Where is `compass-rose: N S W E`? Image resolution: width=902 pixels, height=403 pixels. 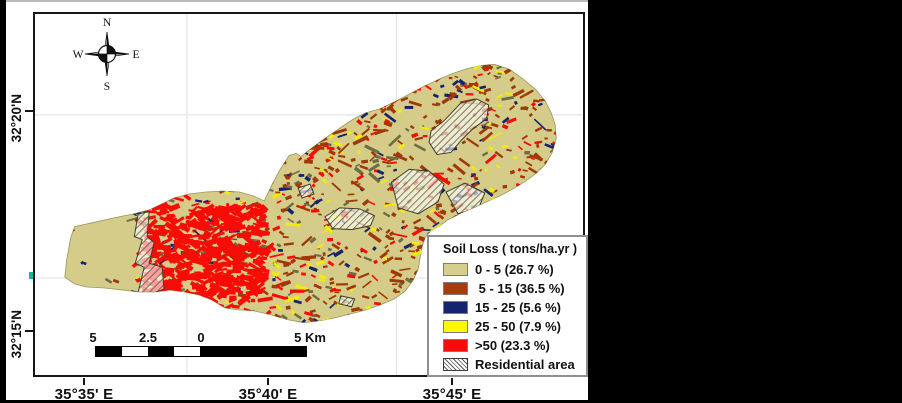 compass-rose: N S W E is located at coordinates (106, 55).